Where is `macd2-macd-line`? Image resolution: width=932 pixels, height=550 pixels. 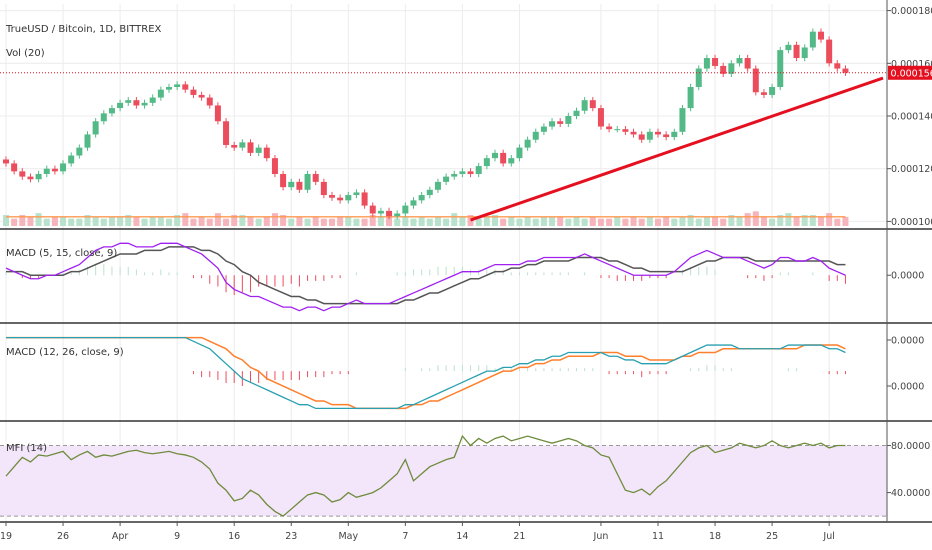 macd2-macd-line is located at coordinates (426, 373).